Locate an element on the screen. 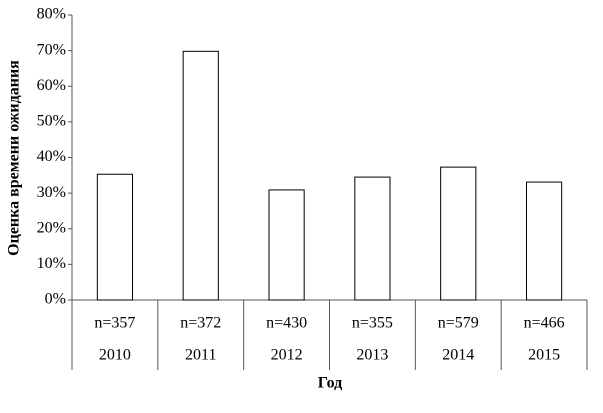 This screenshot has height=413, width=603. x-tick-label: 2015 is located at coordinates (544, 355).